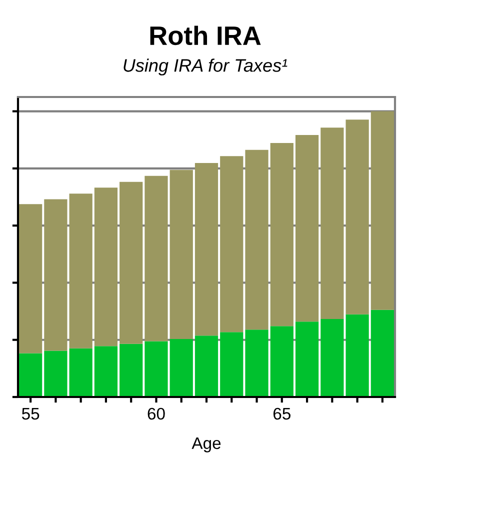  What do you see at coordinates (31, 414) in the screenshot?
I see `x-tick-label: 55` at bounding box center [31, 414].